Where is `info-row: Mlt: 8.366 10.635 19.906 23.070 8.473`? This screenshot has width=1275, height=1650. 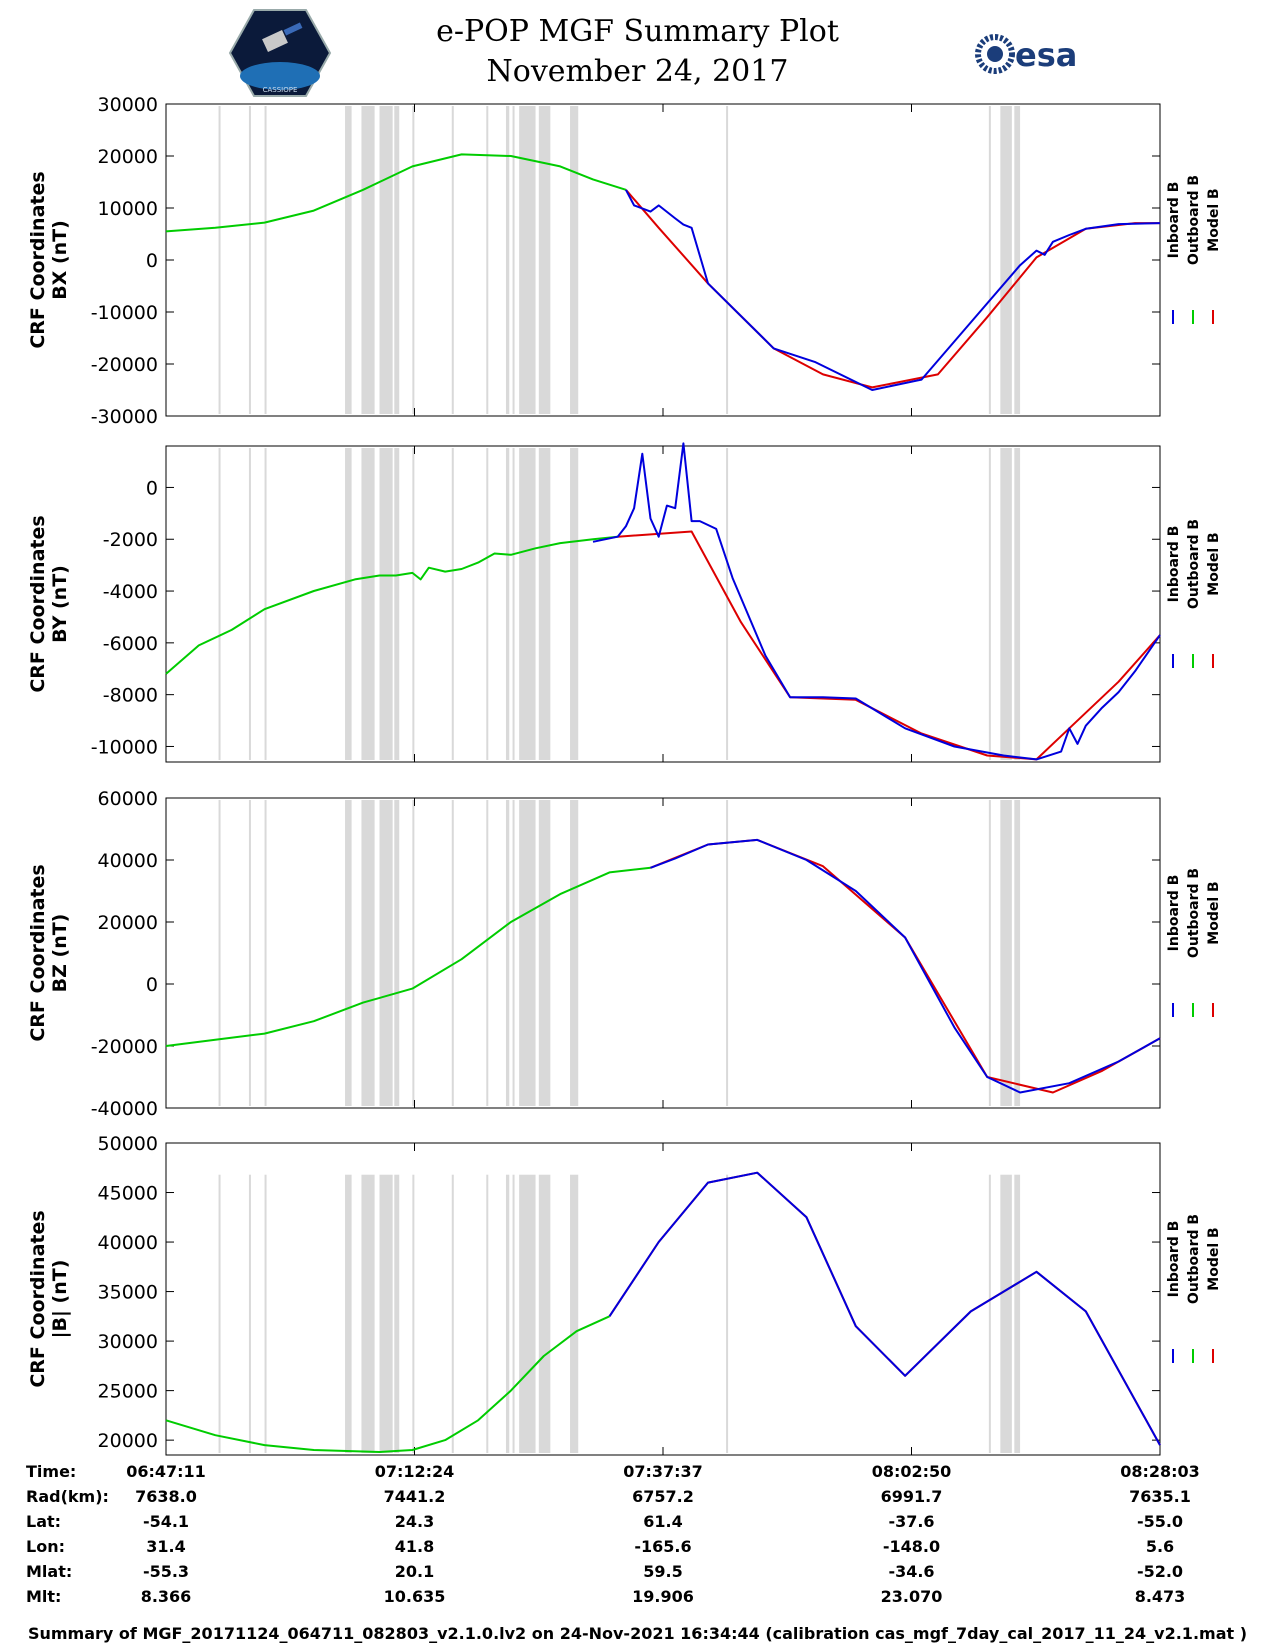
info-row: Mlt: 8.366 10.635 19.906 23.070 8.473 is located at coordinates (637, 1598).